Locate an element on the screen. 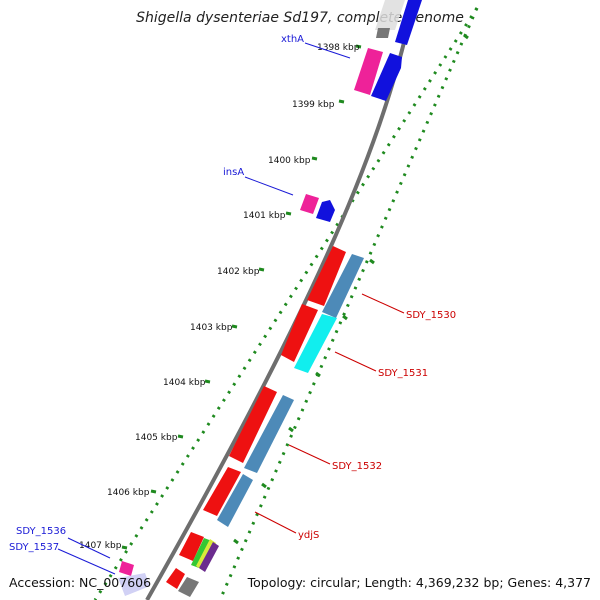 Image resolution: width=600 pixels, height=600 pixels. gene-label-insA: insA is located at coordinates (233, 172).